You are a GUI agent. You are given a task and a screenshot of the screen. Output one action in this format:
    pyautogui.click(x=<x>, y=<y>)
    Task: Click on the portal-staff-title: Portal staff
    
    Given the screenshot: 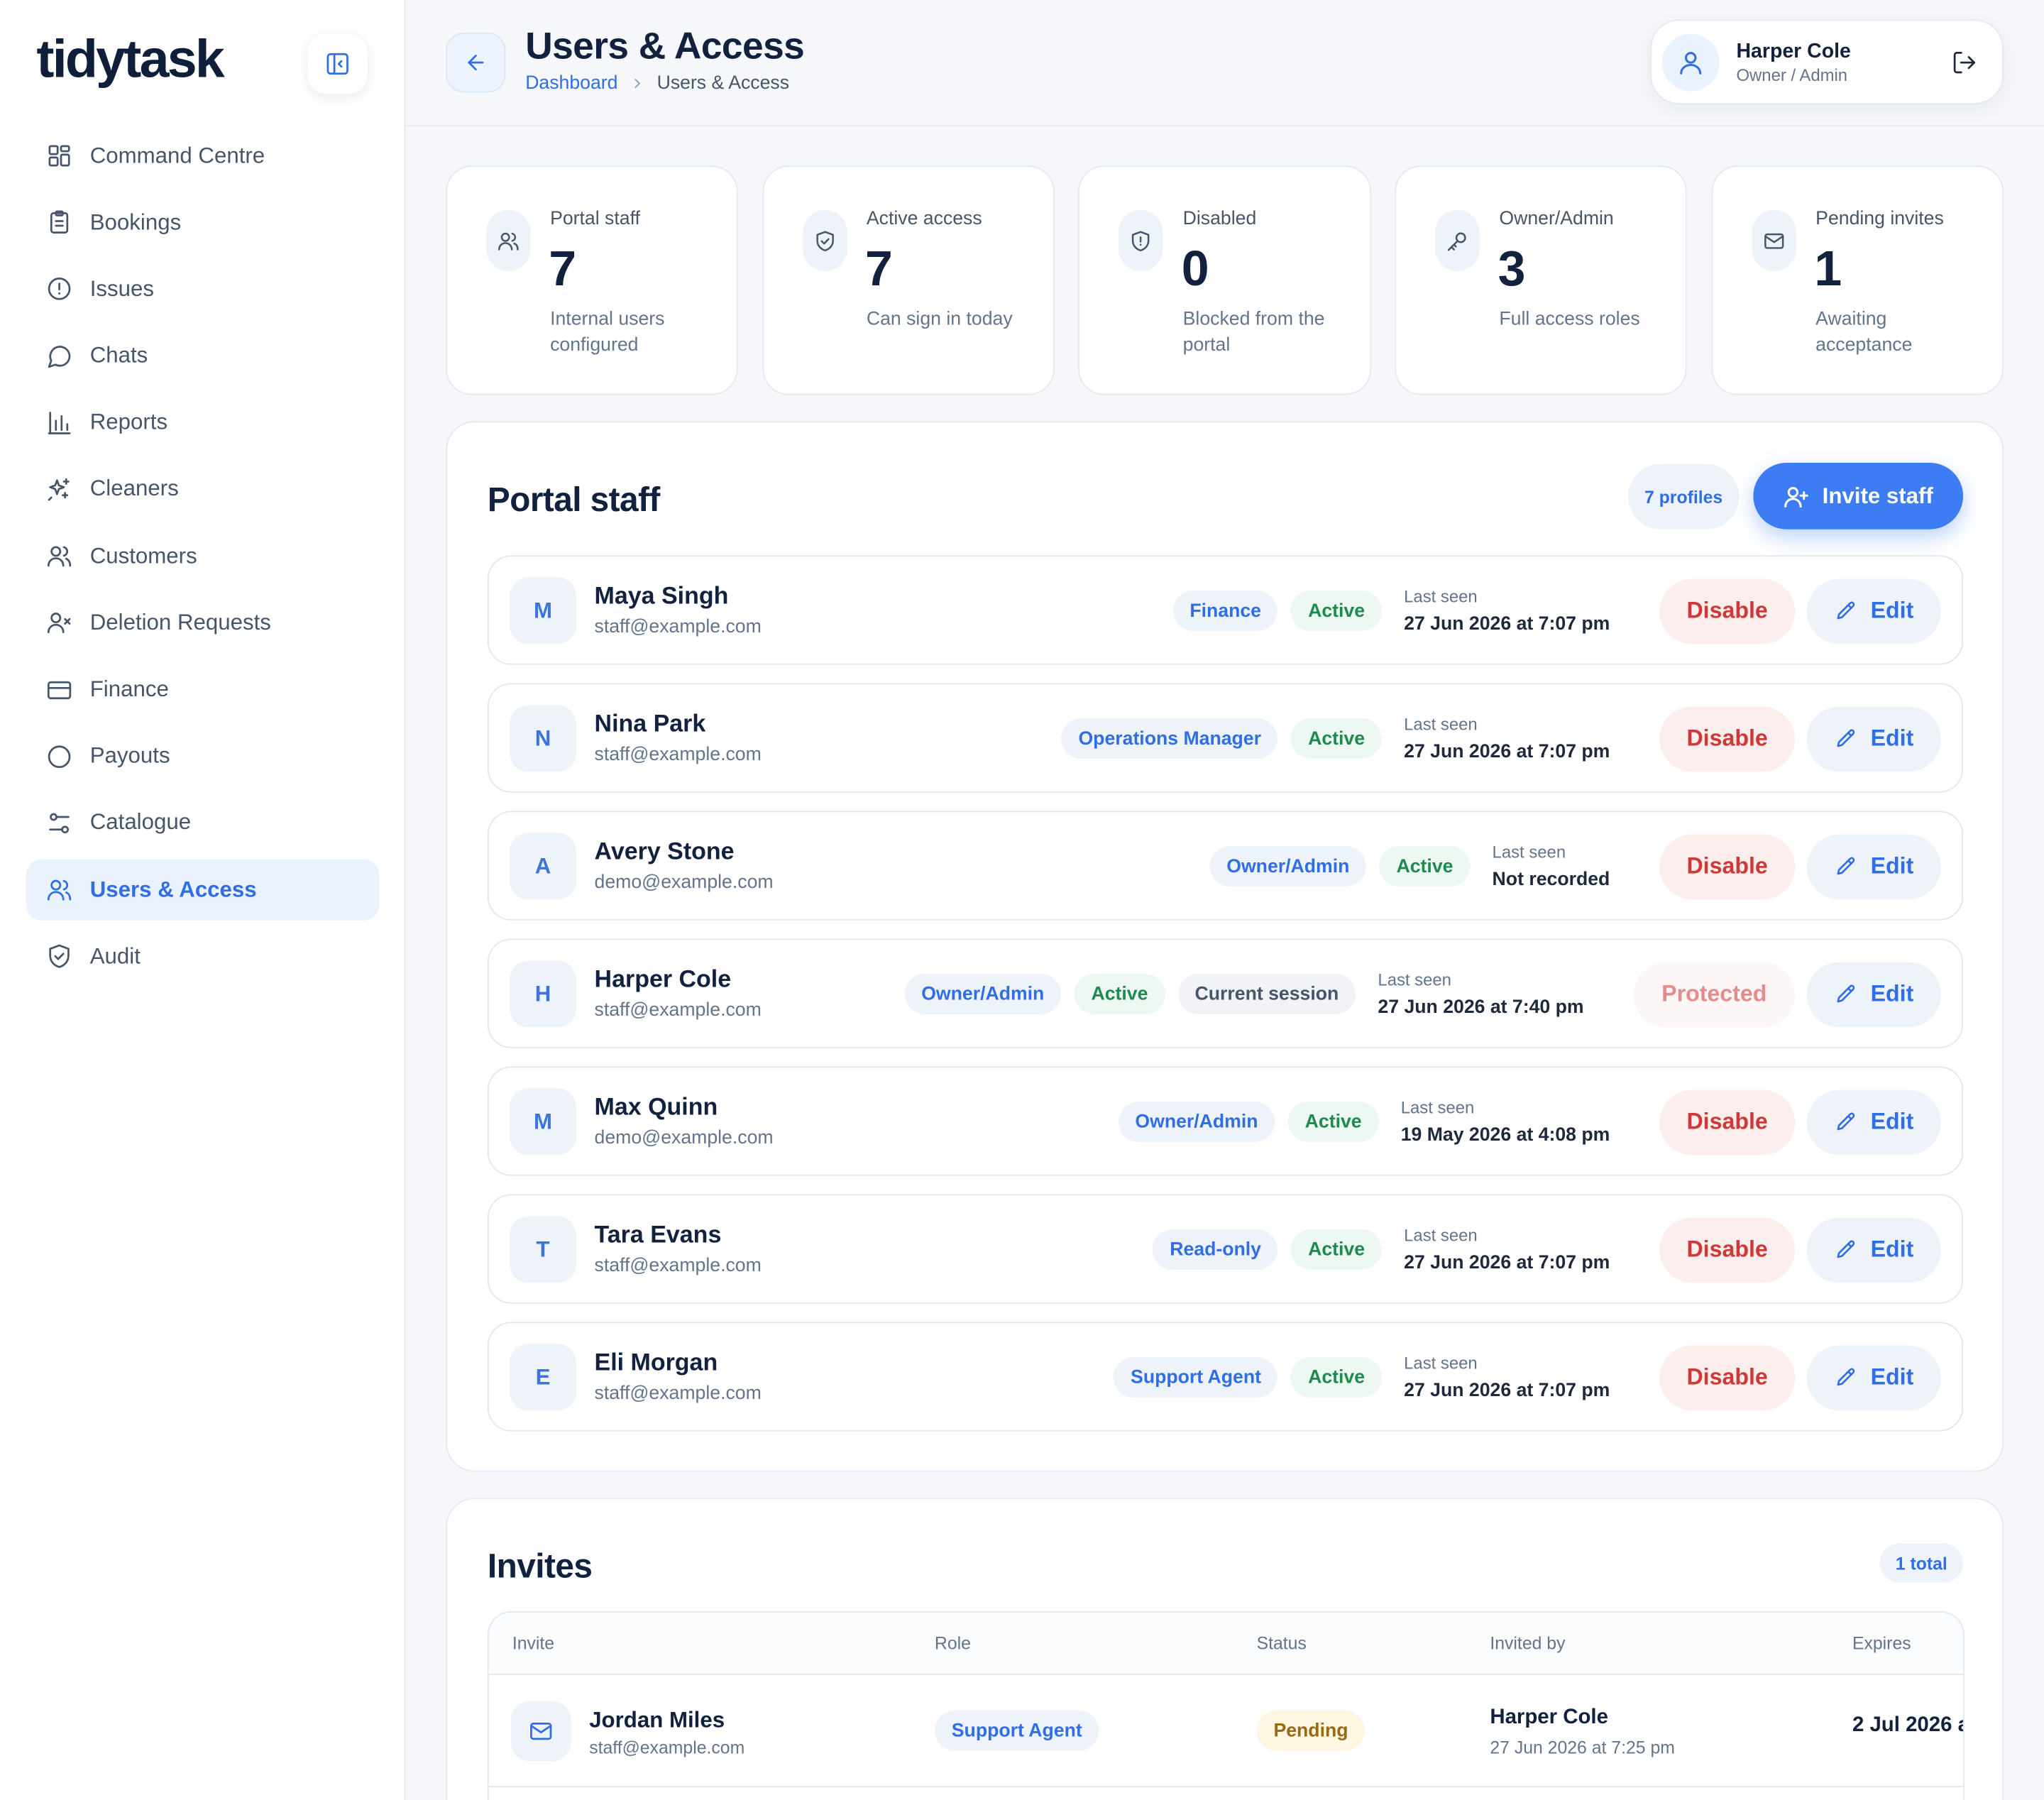 What is the action you would take?
    pyautogui.click(x=573, y=499)
    